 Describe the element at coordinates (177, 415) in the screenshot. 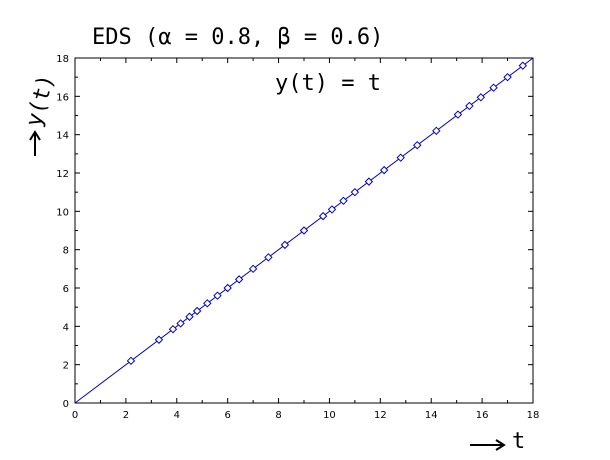

I see `x-tick-label: 4` at that location.